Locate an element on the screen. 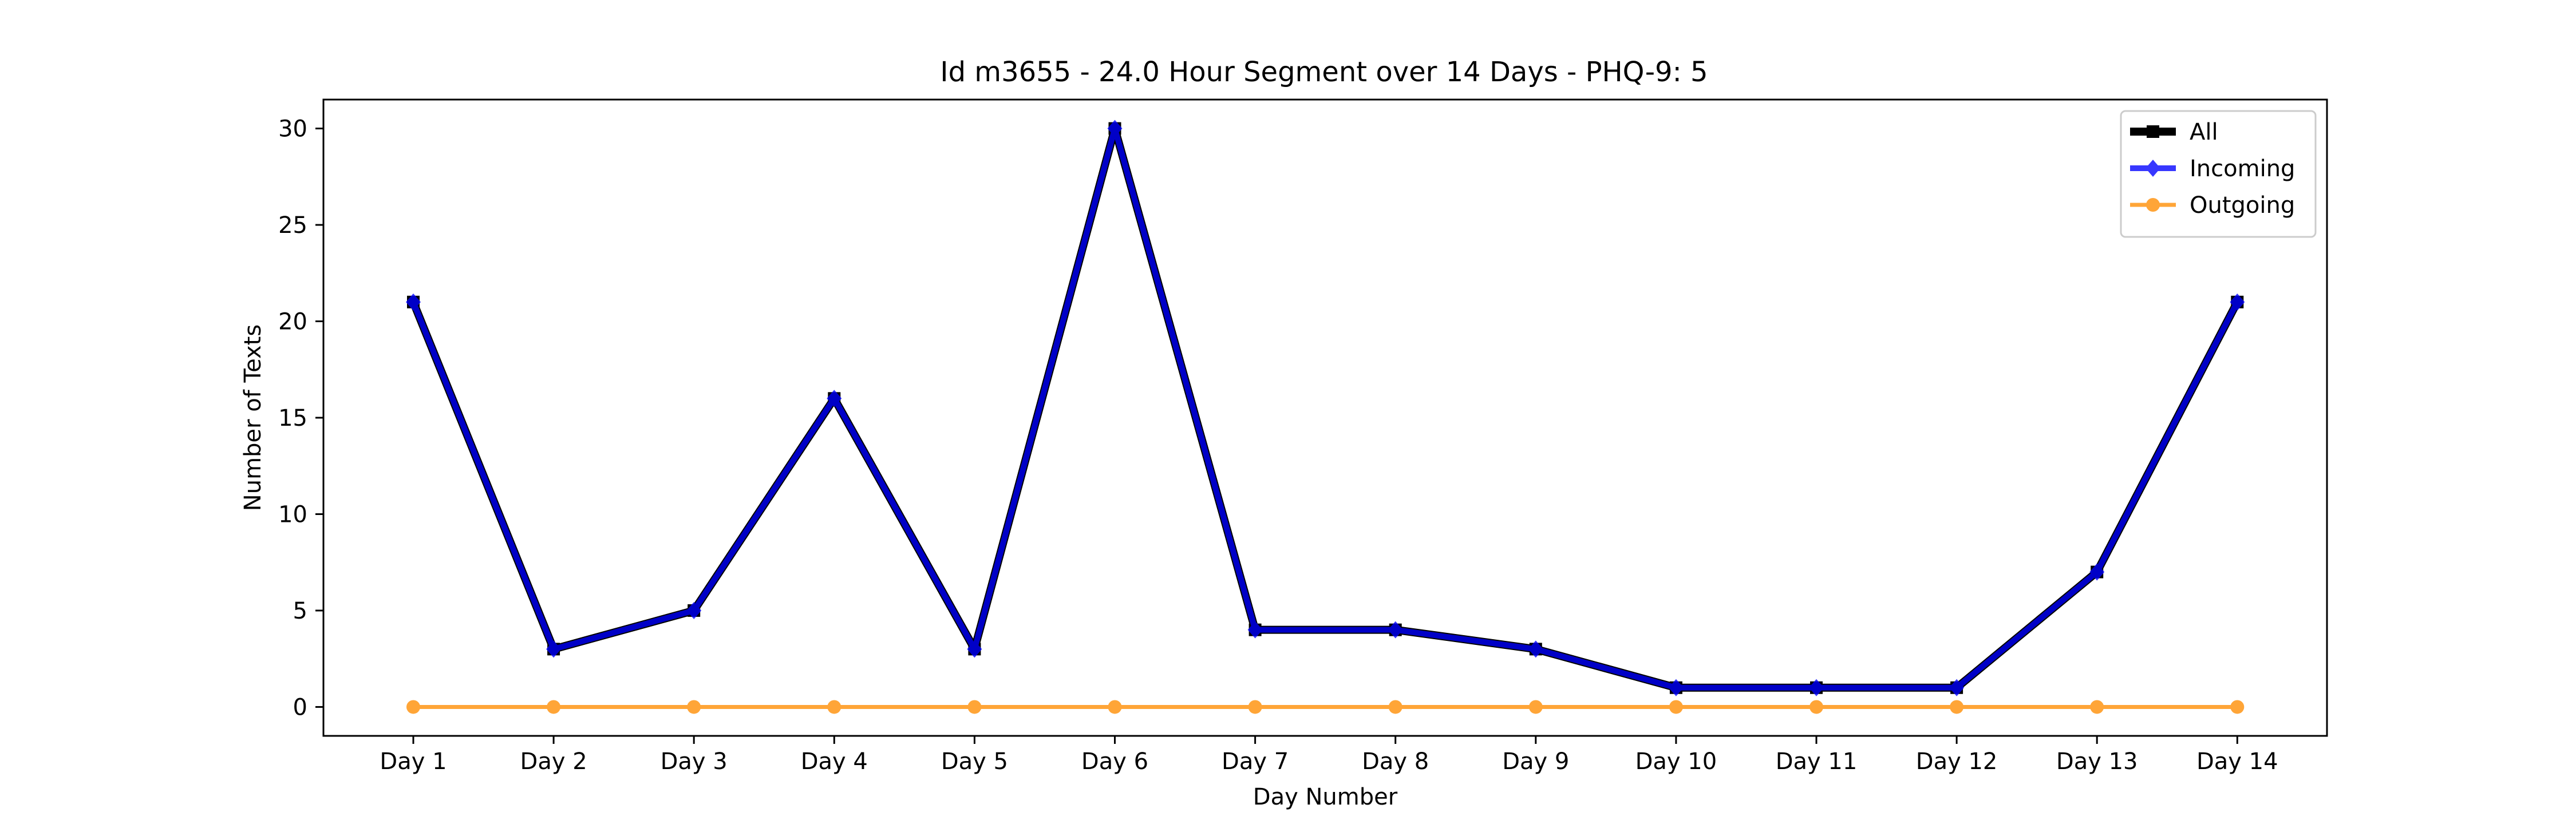 The height and width of the screenshot is (824, 2576). x-tick-label: Day 13 is located at coordinates (2097, 761).